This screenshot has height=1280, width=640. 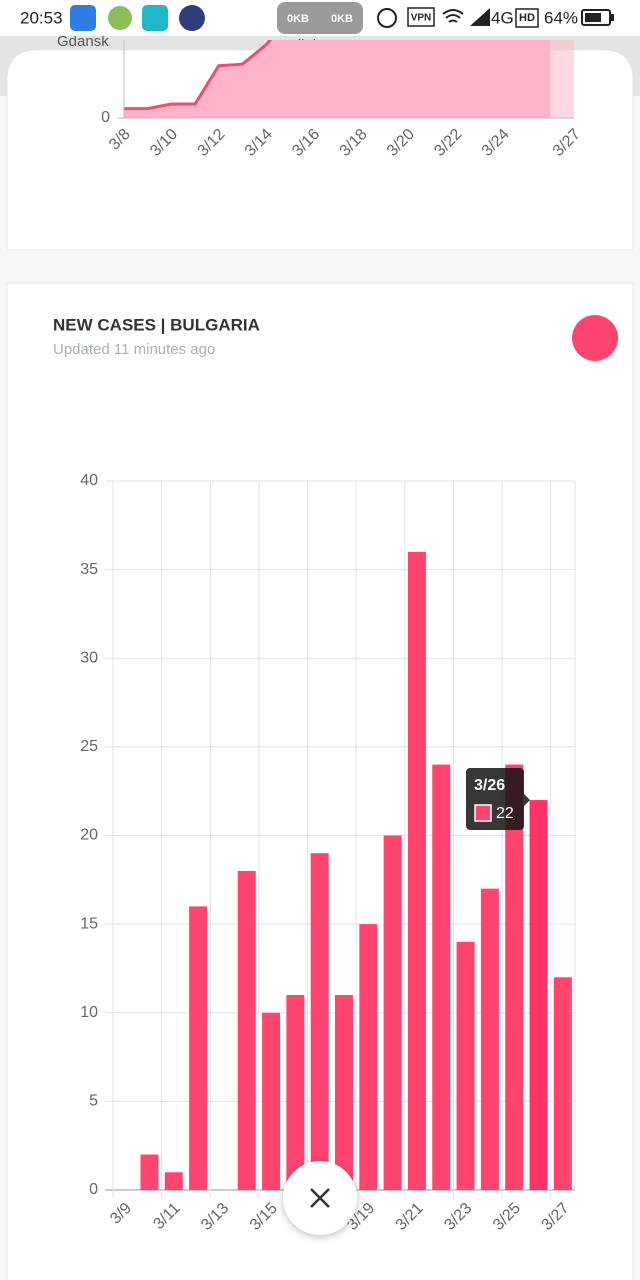 I want to click on map-label: Gdansk, so click(x=83, y=41).